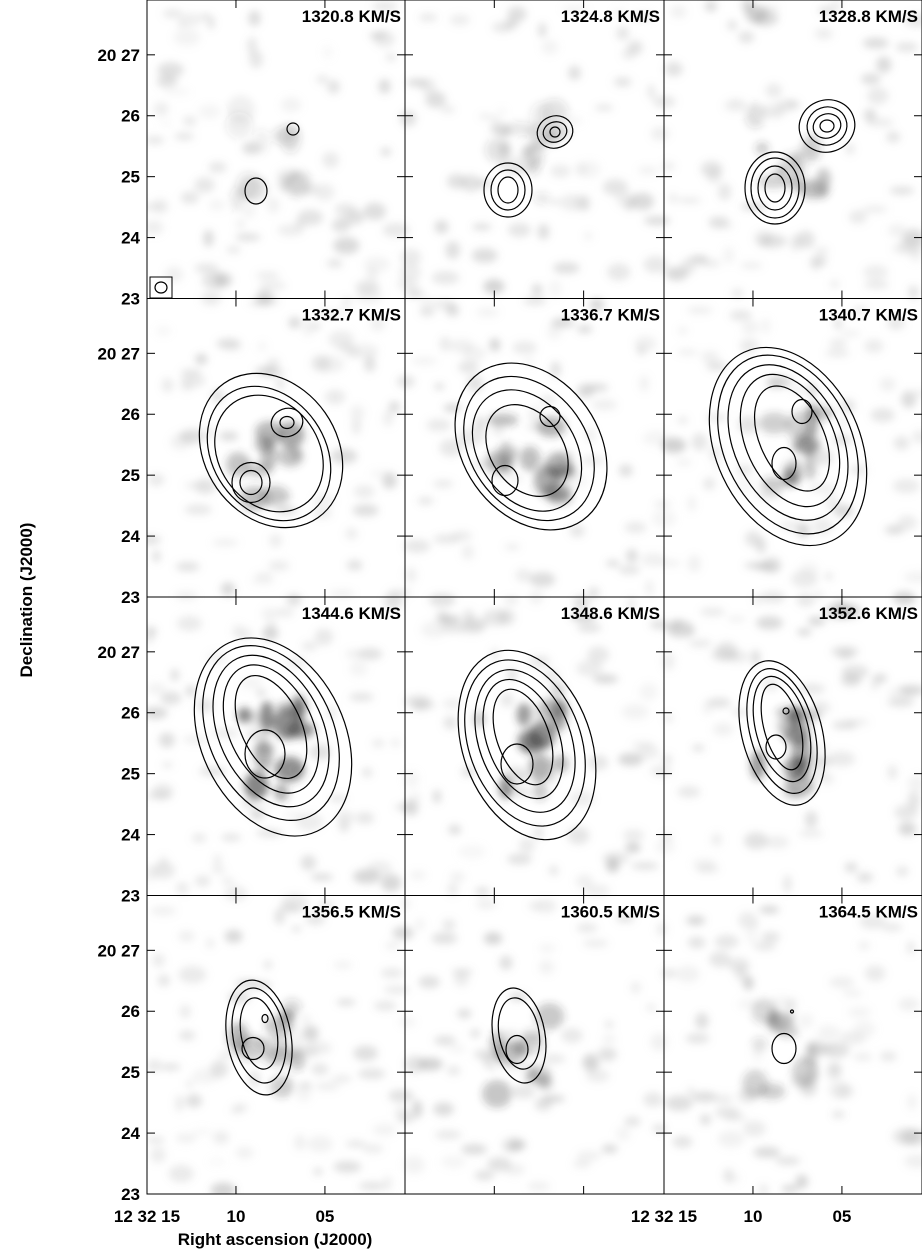 Image resolution: width=922 pixels, height=1256 pixels. Describe the element at coordinates (868, 315) in the screenshot. I see `panel-title: 1340.7 KM/S` at that location.